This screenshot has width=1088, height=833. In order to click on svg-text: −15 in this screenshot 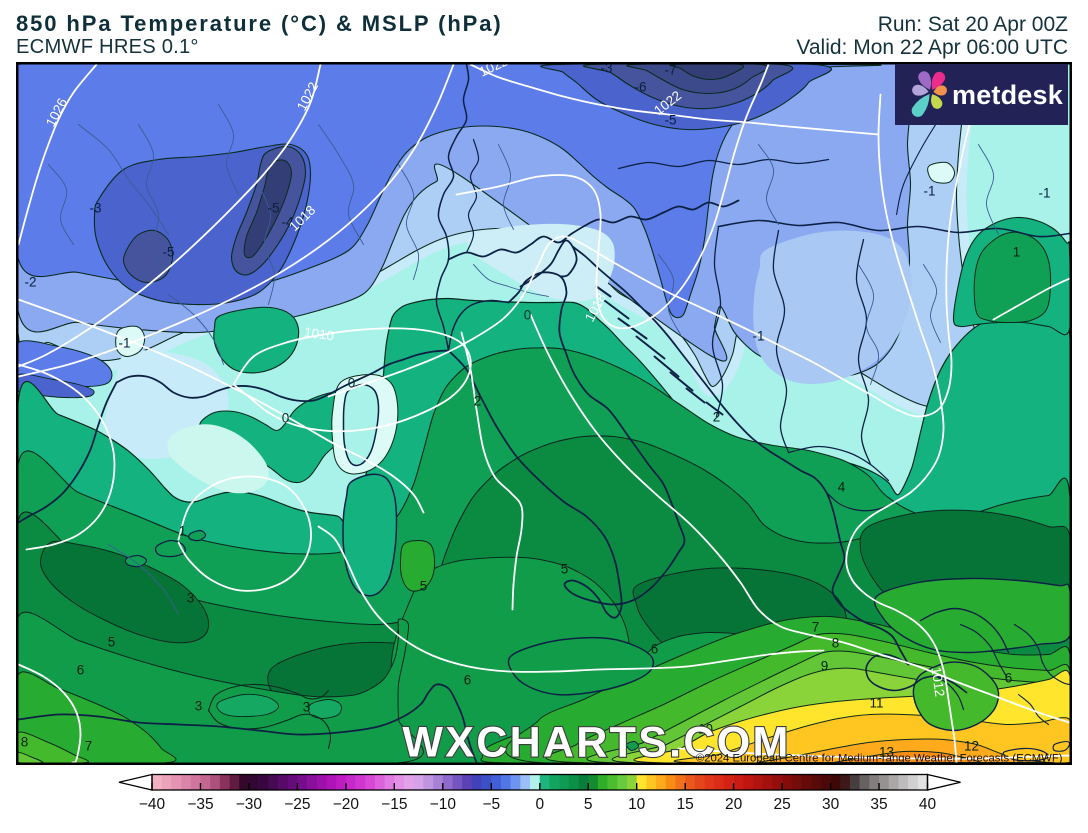, I will do `click(394, 804)`.